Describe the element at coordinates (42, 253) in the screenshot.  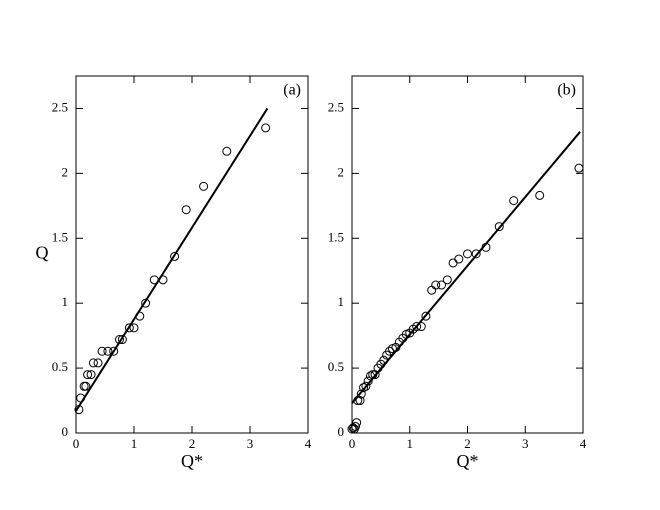
I see `y-axis-label: Q` at that location.